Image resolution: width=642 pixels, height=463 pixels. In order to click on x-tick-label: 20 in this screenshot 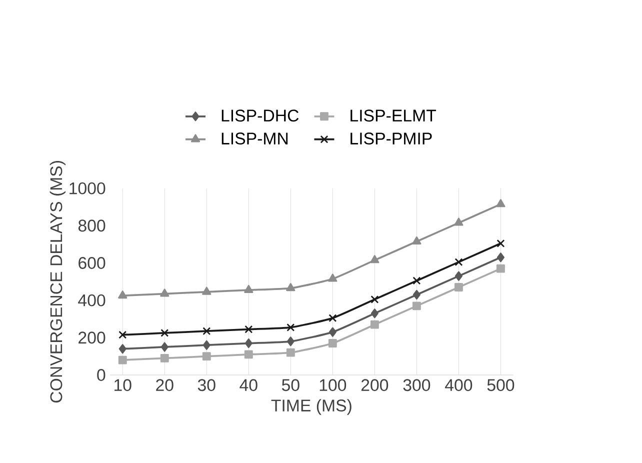, I will do `click(165, 385)`.